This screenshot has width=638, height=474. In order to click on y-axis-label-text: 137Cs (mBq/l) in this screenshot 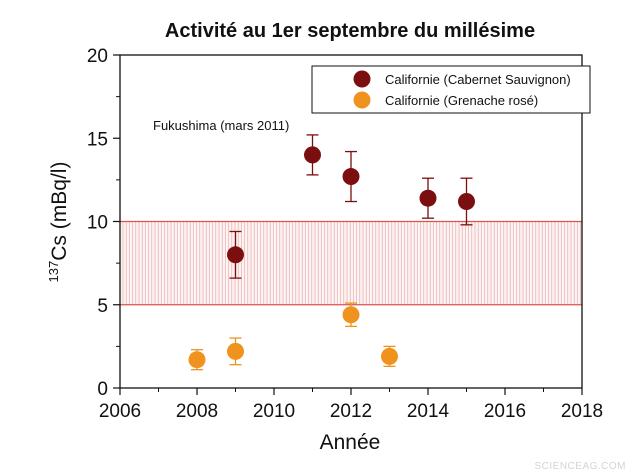, I will do `click(58, 222)`.